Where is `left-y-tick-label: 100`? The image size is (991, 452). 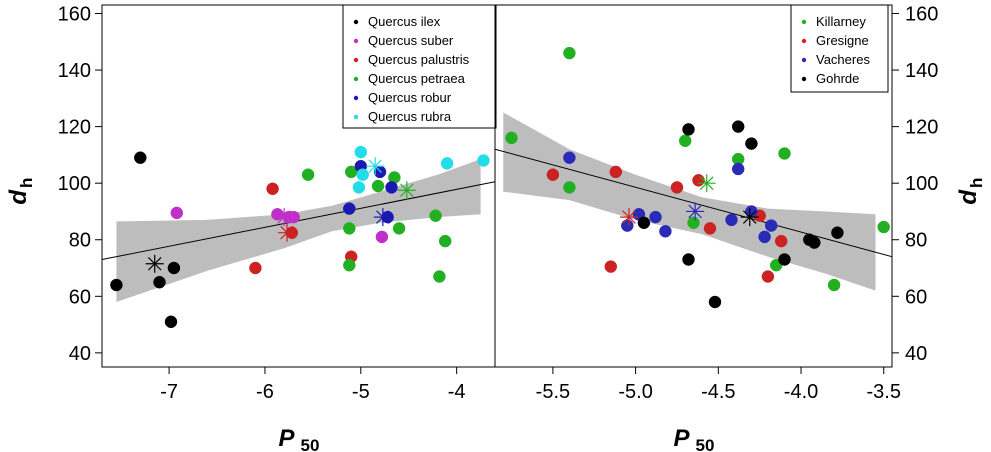
left-y-tick-label: 100 is located at coordinates (74, 184).